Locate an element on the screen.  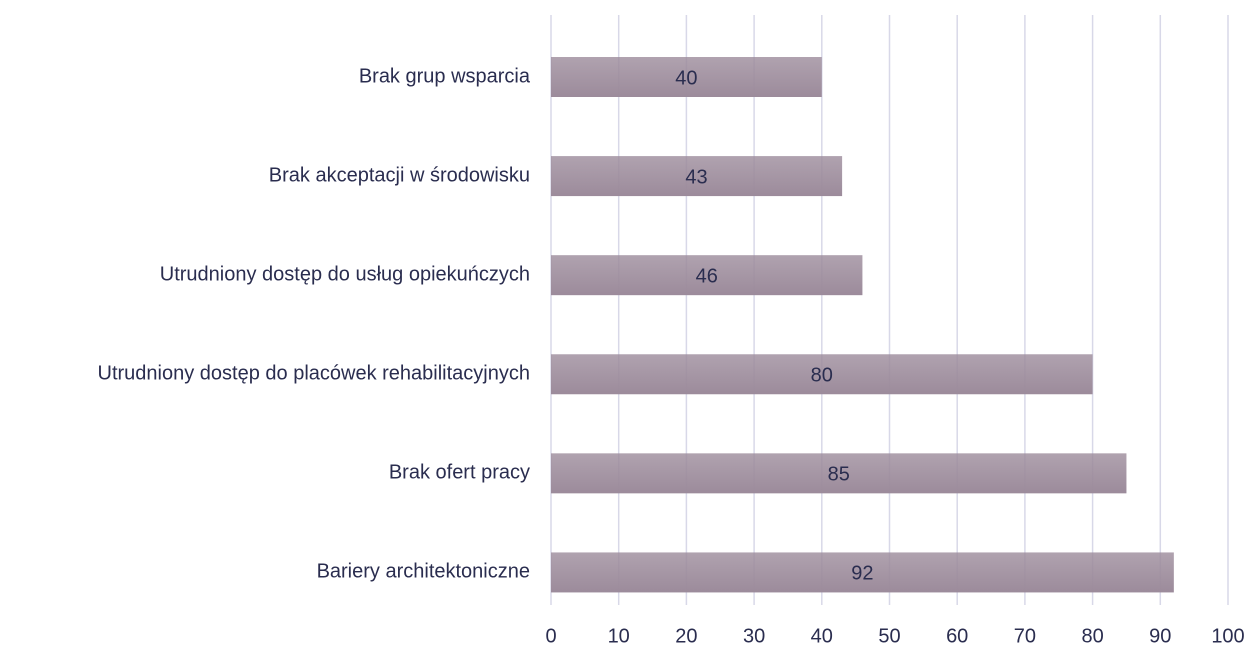
x-tick-label: 20 is located at coordinates (686, 635).